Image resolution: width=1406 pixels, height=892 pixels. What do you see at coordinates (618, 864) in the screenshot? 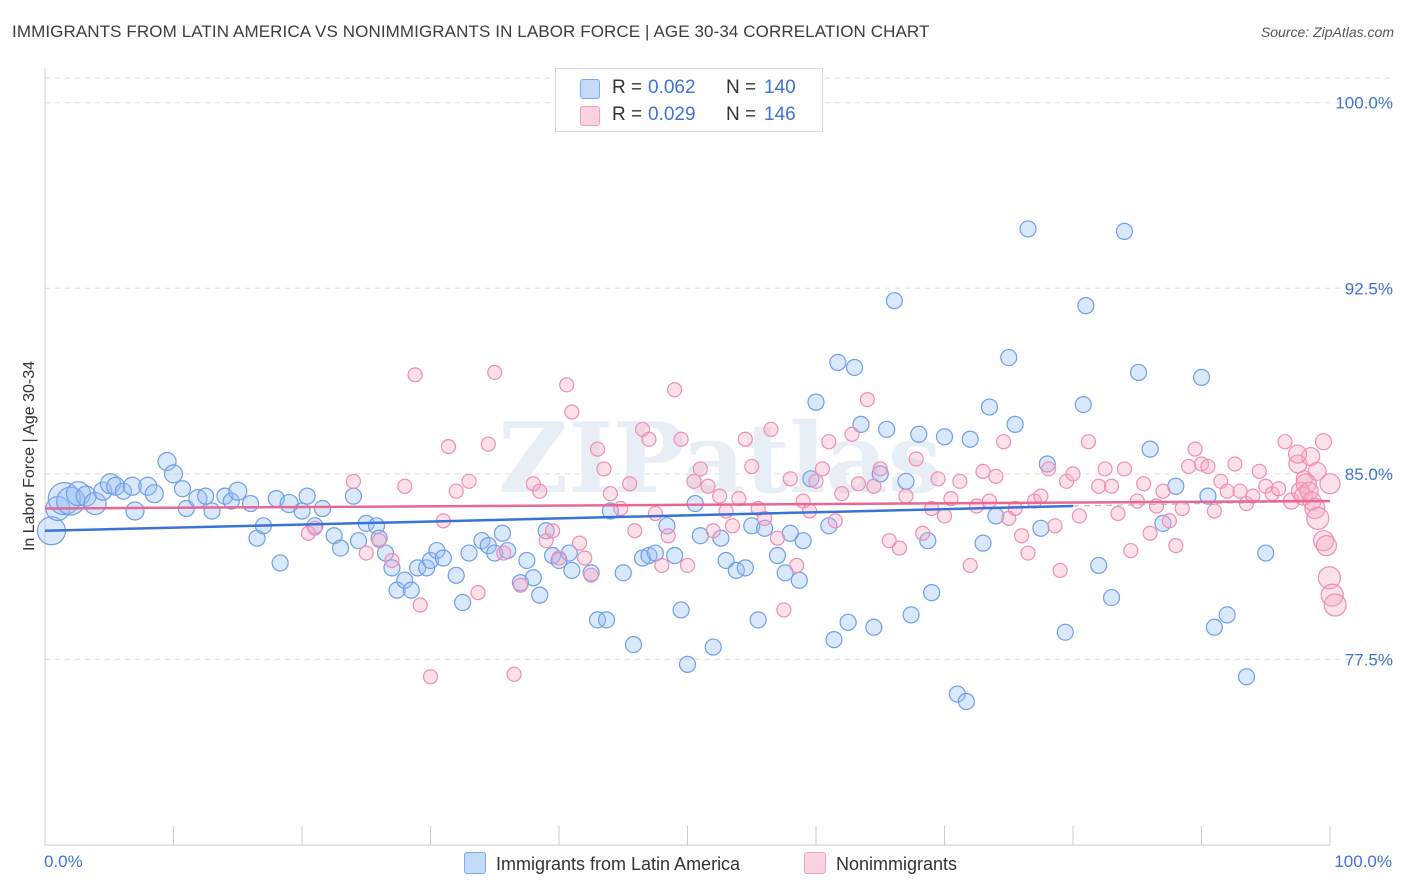
I see `bottom-legend-label-immigrants: Immigrants from Latin America` at bounding box center [618, 864].